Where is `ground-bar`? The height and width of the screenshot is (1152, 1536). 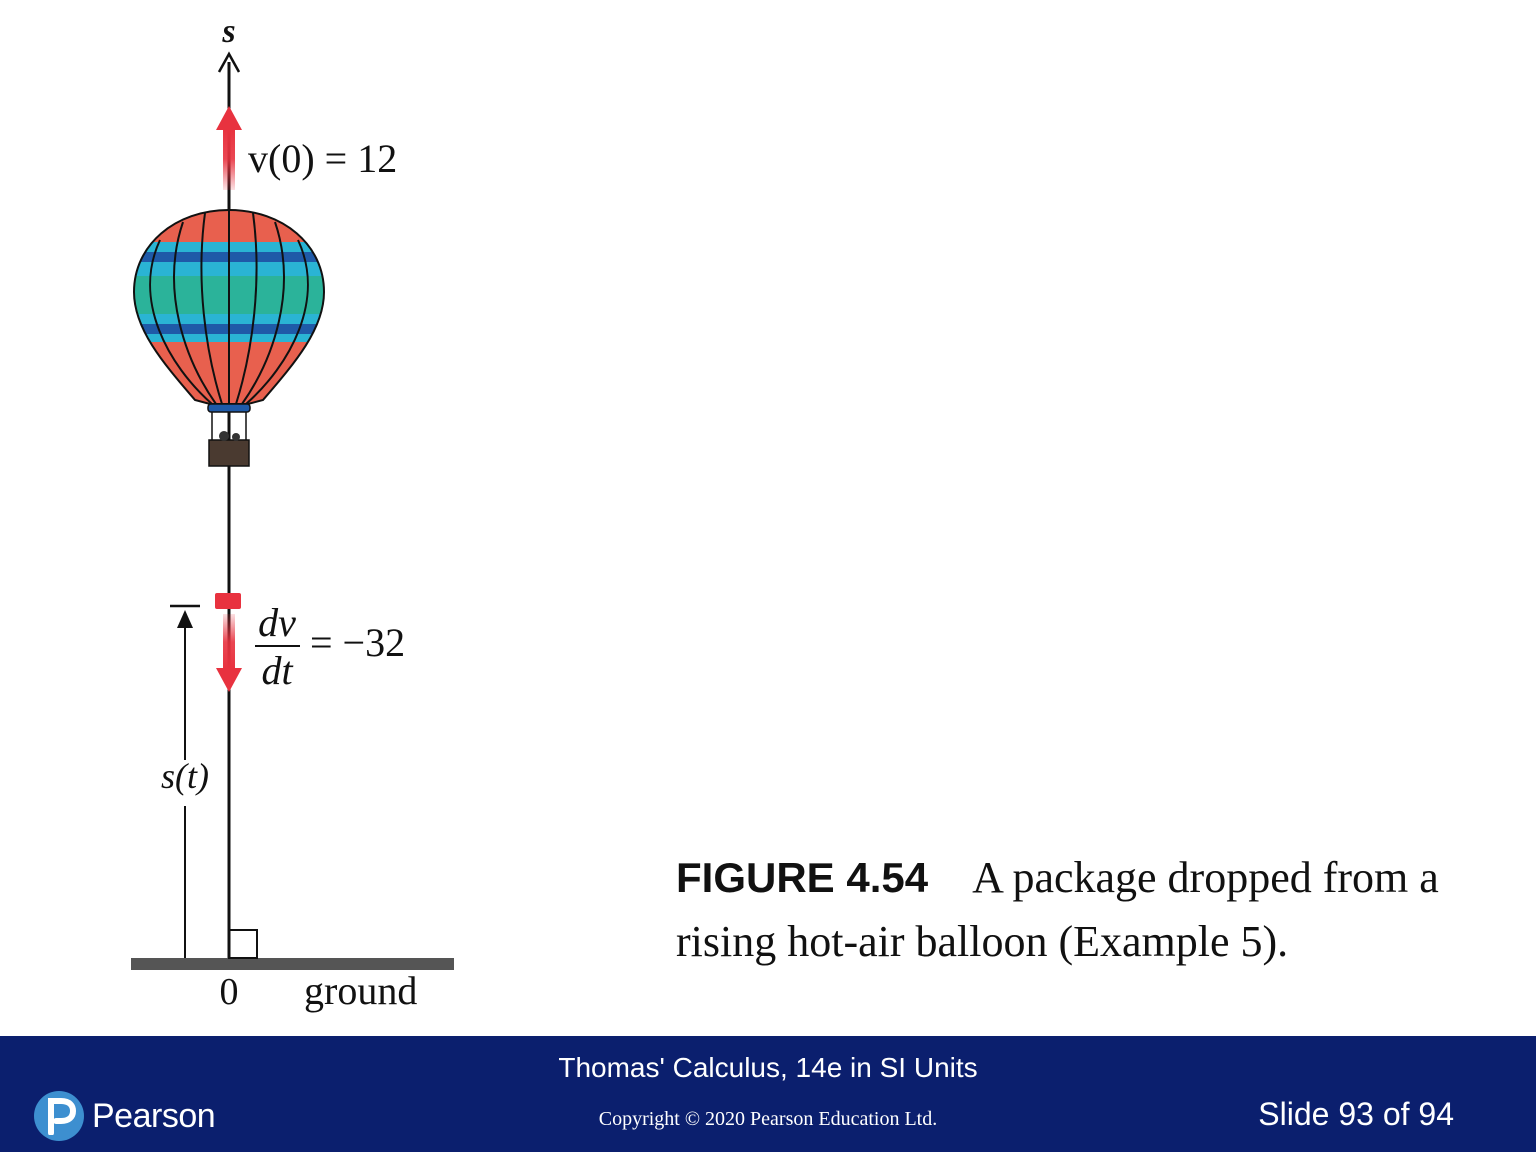 ground-bar is located at coordinates (292, 964).